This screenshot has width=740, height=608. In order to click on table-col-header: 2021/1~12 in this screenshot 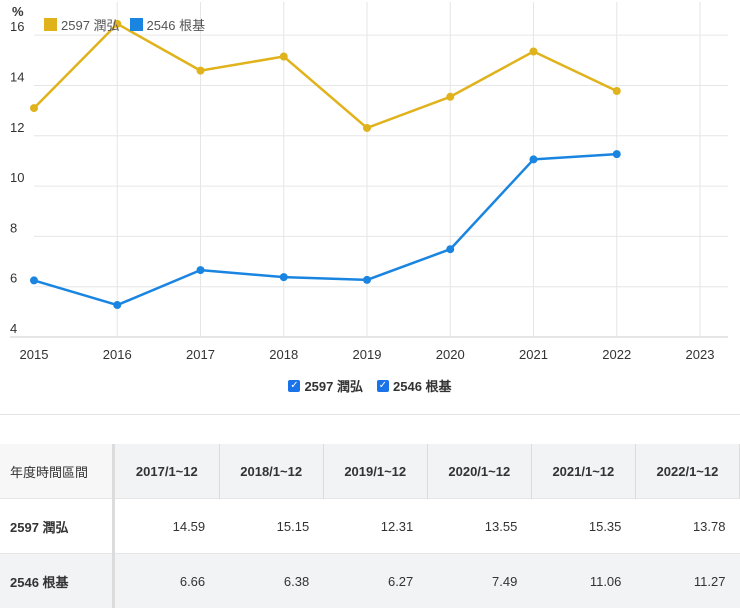, I will do `click(583, 471)`.